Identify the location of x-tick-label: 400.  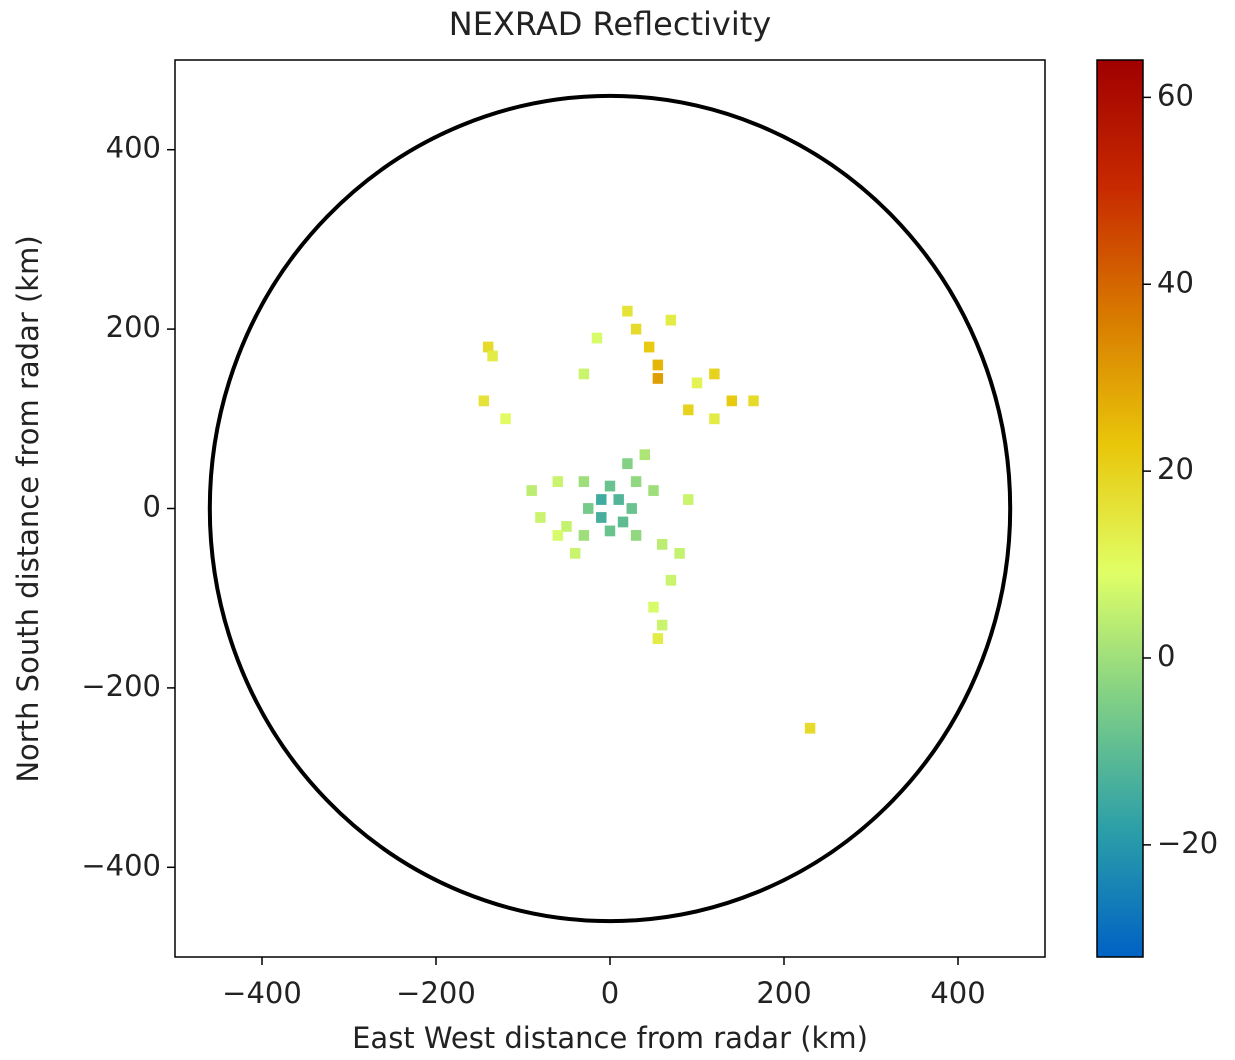
(957, 993).